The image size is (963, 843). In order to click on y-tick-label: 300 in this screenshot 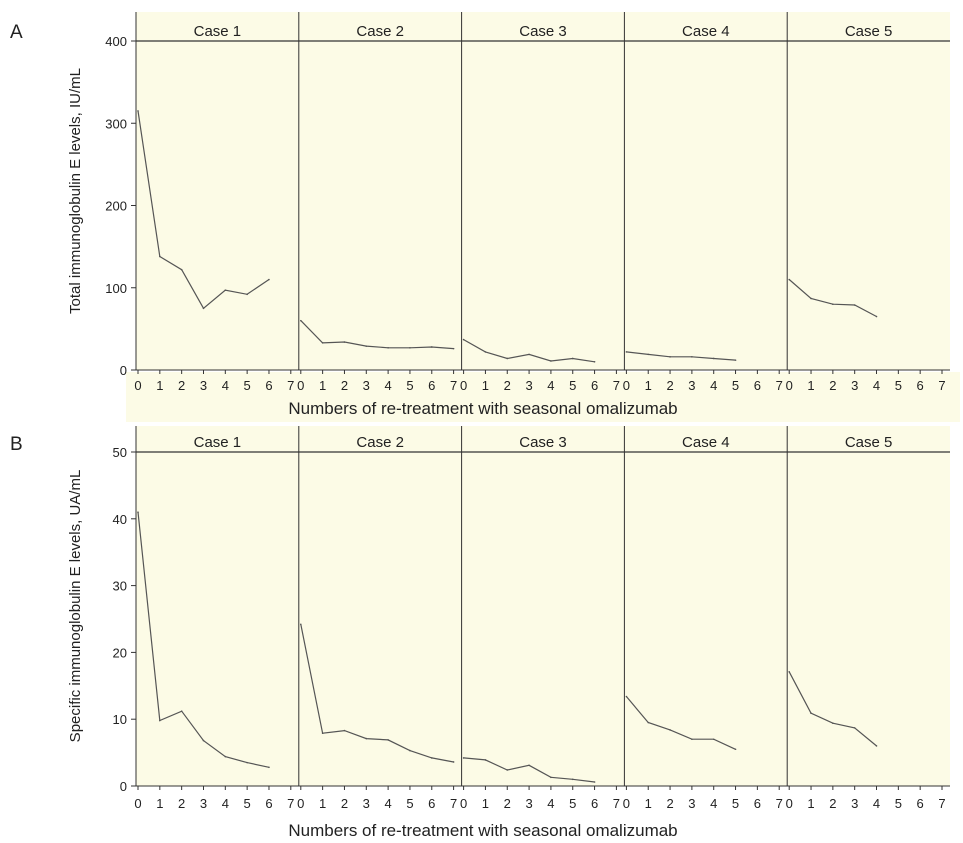, I will do `click(116, 123)`.